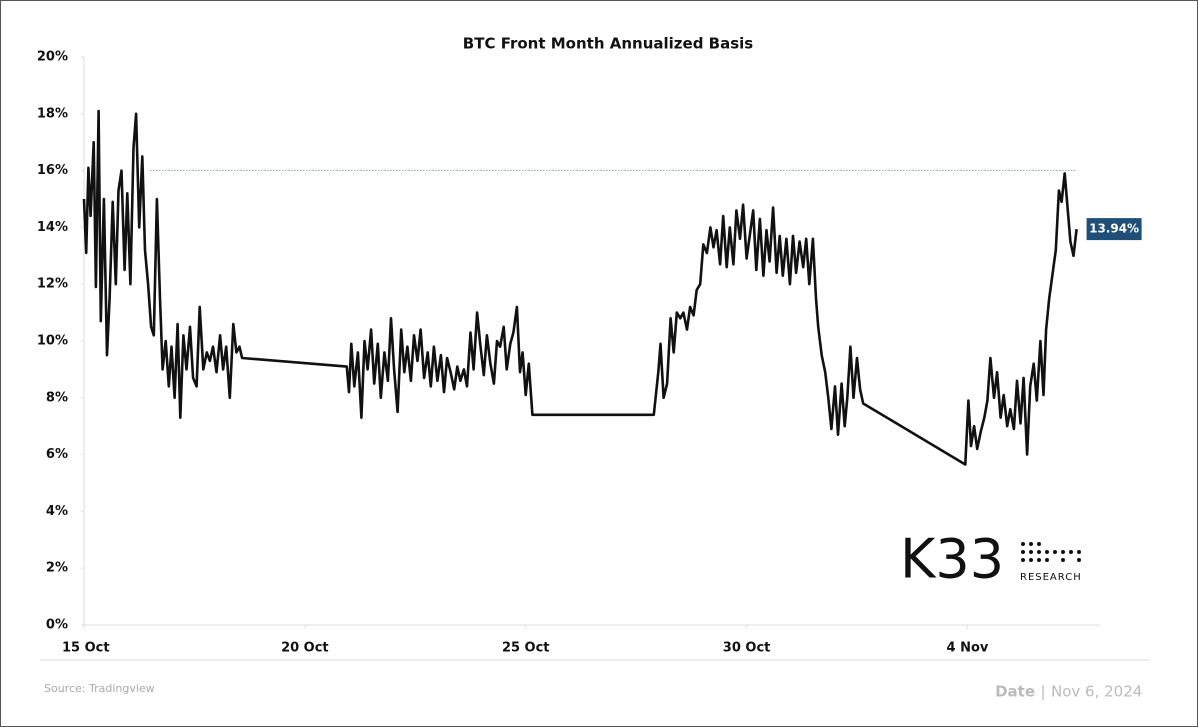 Image resolution: width=1198 pixels, height=727 pixels. I want to click on date: Nov 6, 2024, so click(1096, 692).